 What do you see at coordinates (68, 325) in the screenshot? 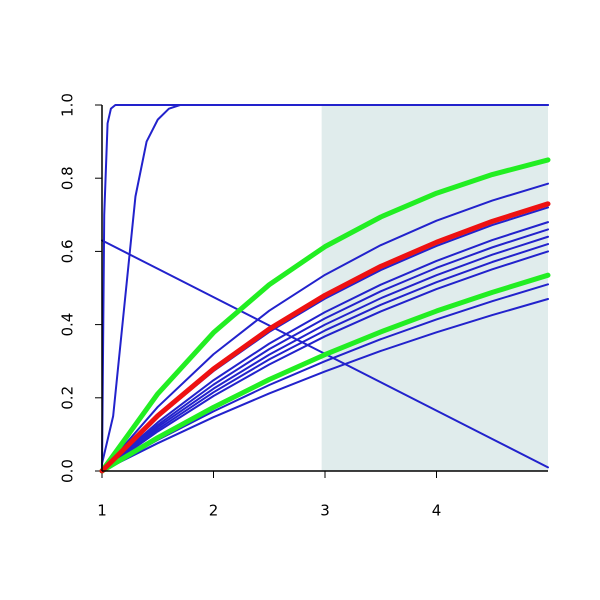
I see `y-tick-label: 0.4` at bounding box center [68, 325].